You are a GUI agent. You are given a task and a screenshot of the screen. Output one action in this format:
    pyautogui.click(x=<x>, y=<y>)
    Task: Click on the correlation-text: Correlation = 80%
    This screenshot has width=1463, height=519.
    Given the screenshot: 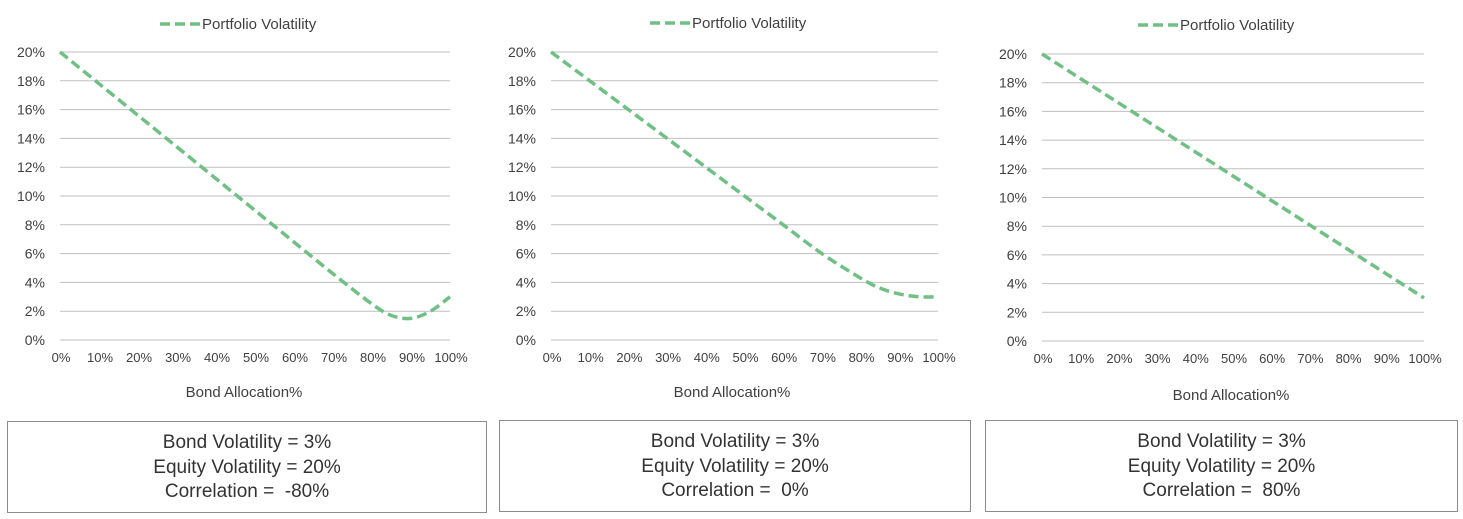 What is the action you would take?
    pyautogui.click(x=1221, y=490)
    